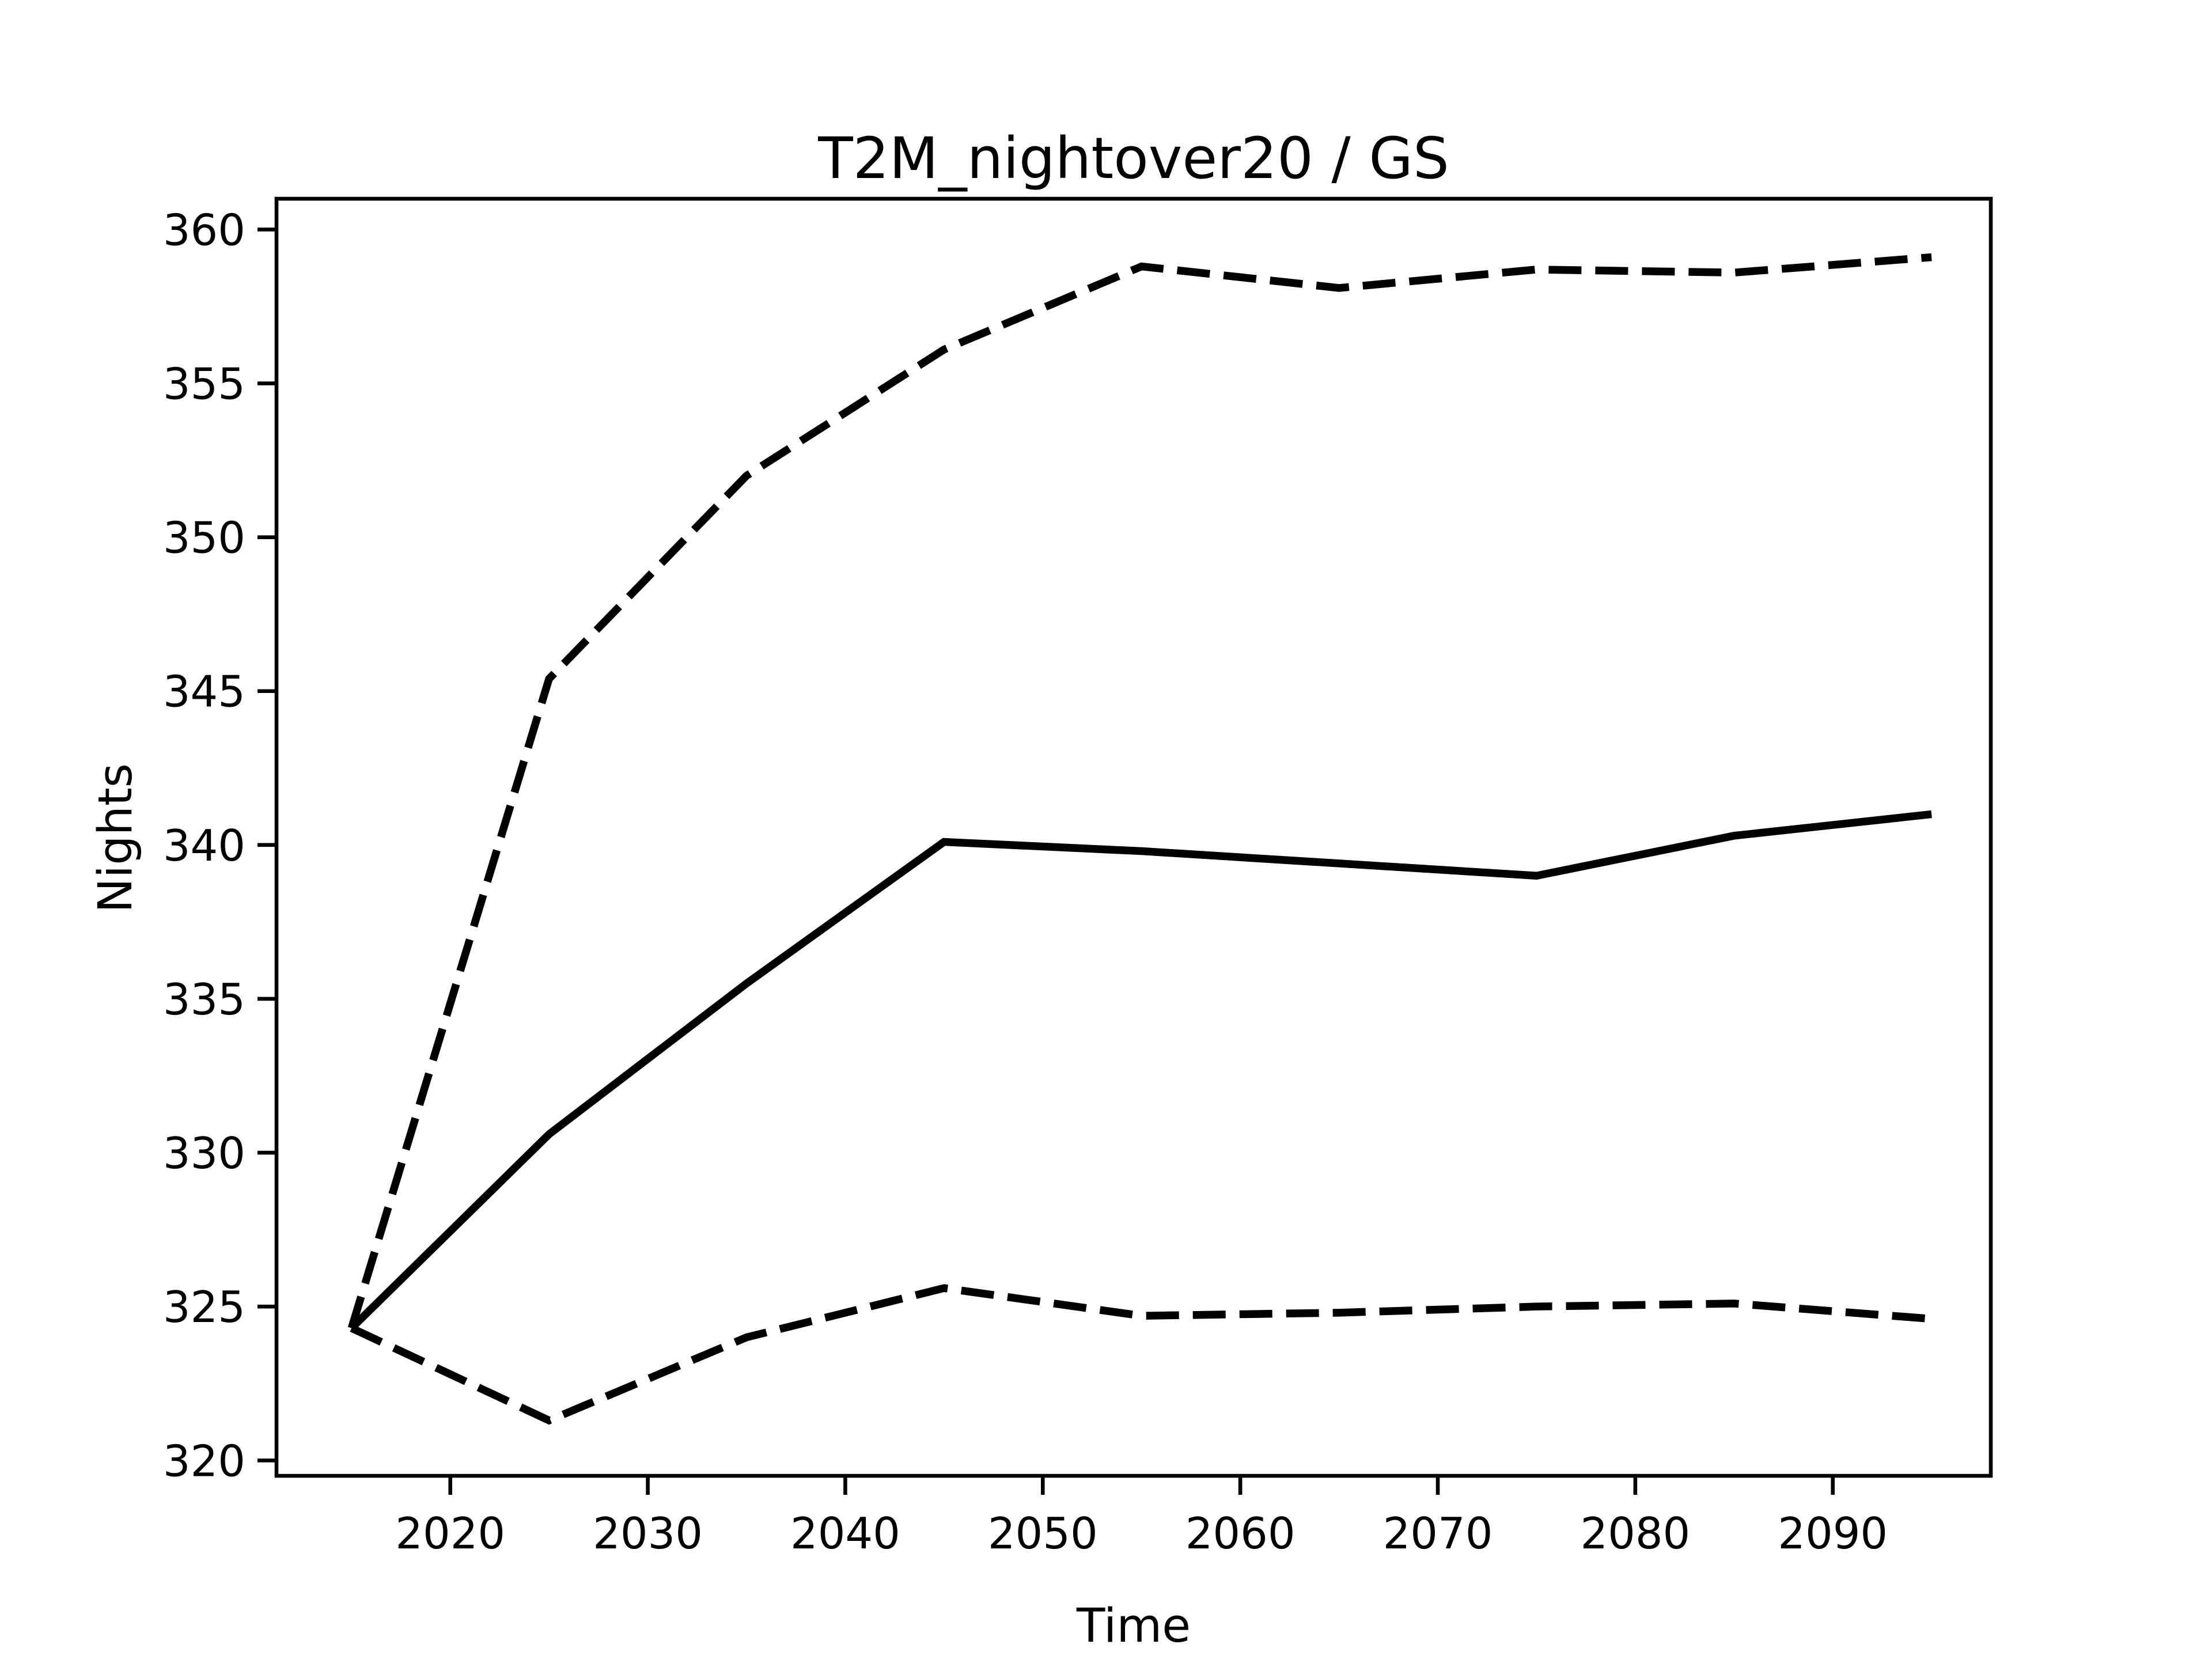 The image size is (2212, 1659). Describe the element at coordinates (845, 1533) in the screenshot. I see `x-tick-label: 2040` at that location.